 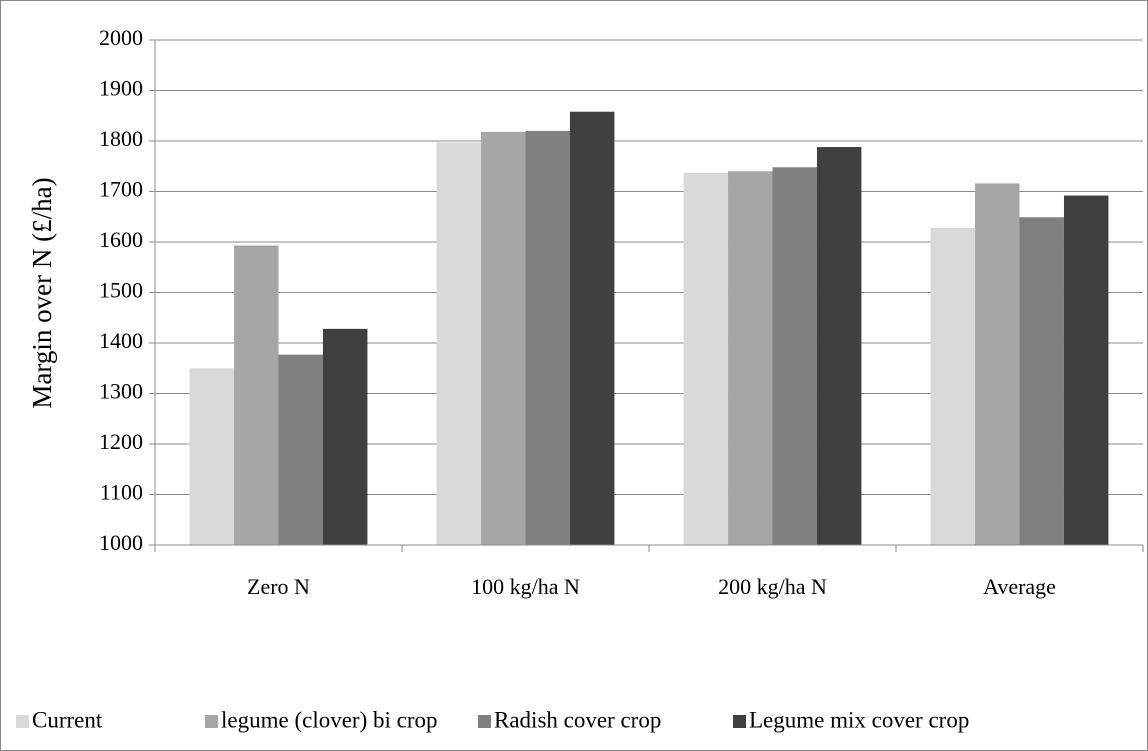 What do you see at coordinates (278, 586) in the screenshot?
I see `x-tick-label: Zero N` at bounding box center [278, 586].